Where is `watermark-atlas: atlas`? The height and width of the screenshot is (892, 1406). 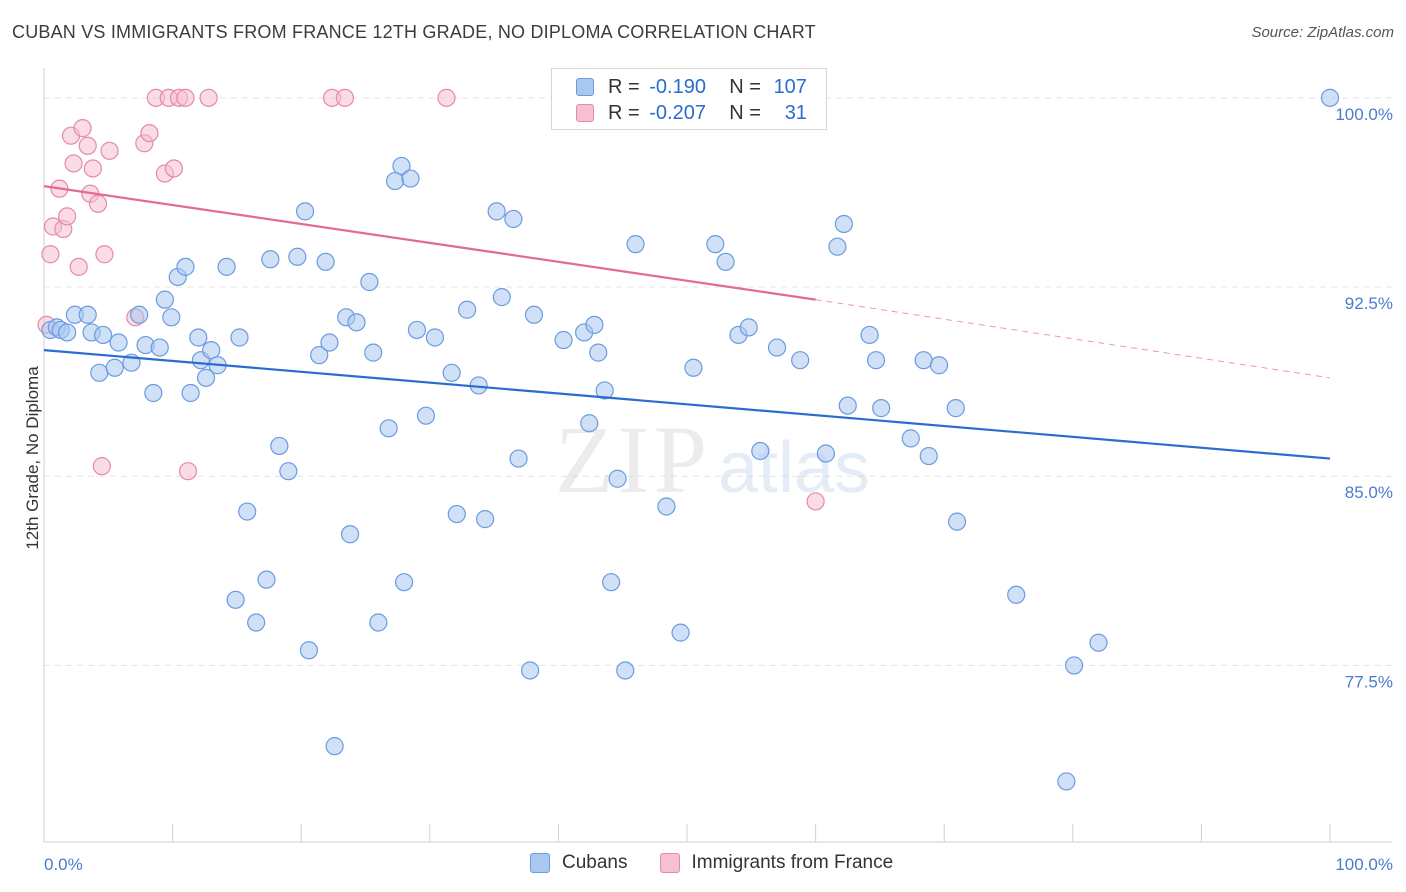
watermark-atlas: atlas is located at coordinates (794, 468).